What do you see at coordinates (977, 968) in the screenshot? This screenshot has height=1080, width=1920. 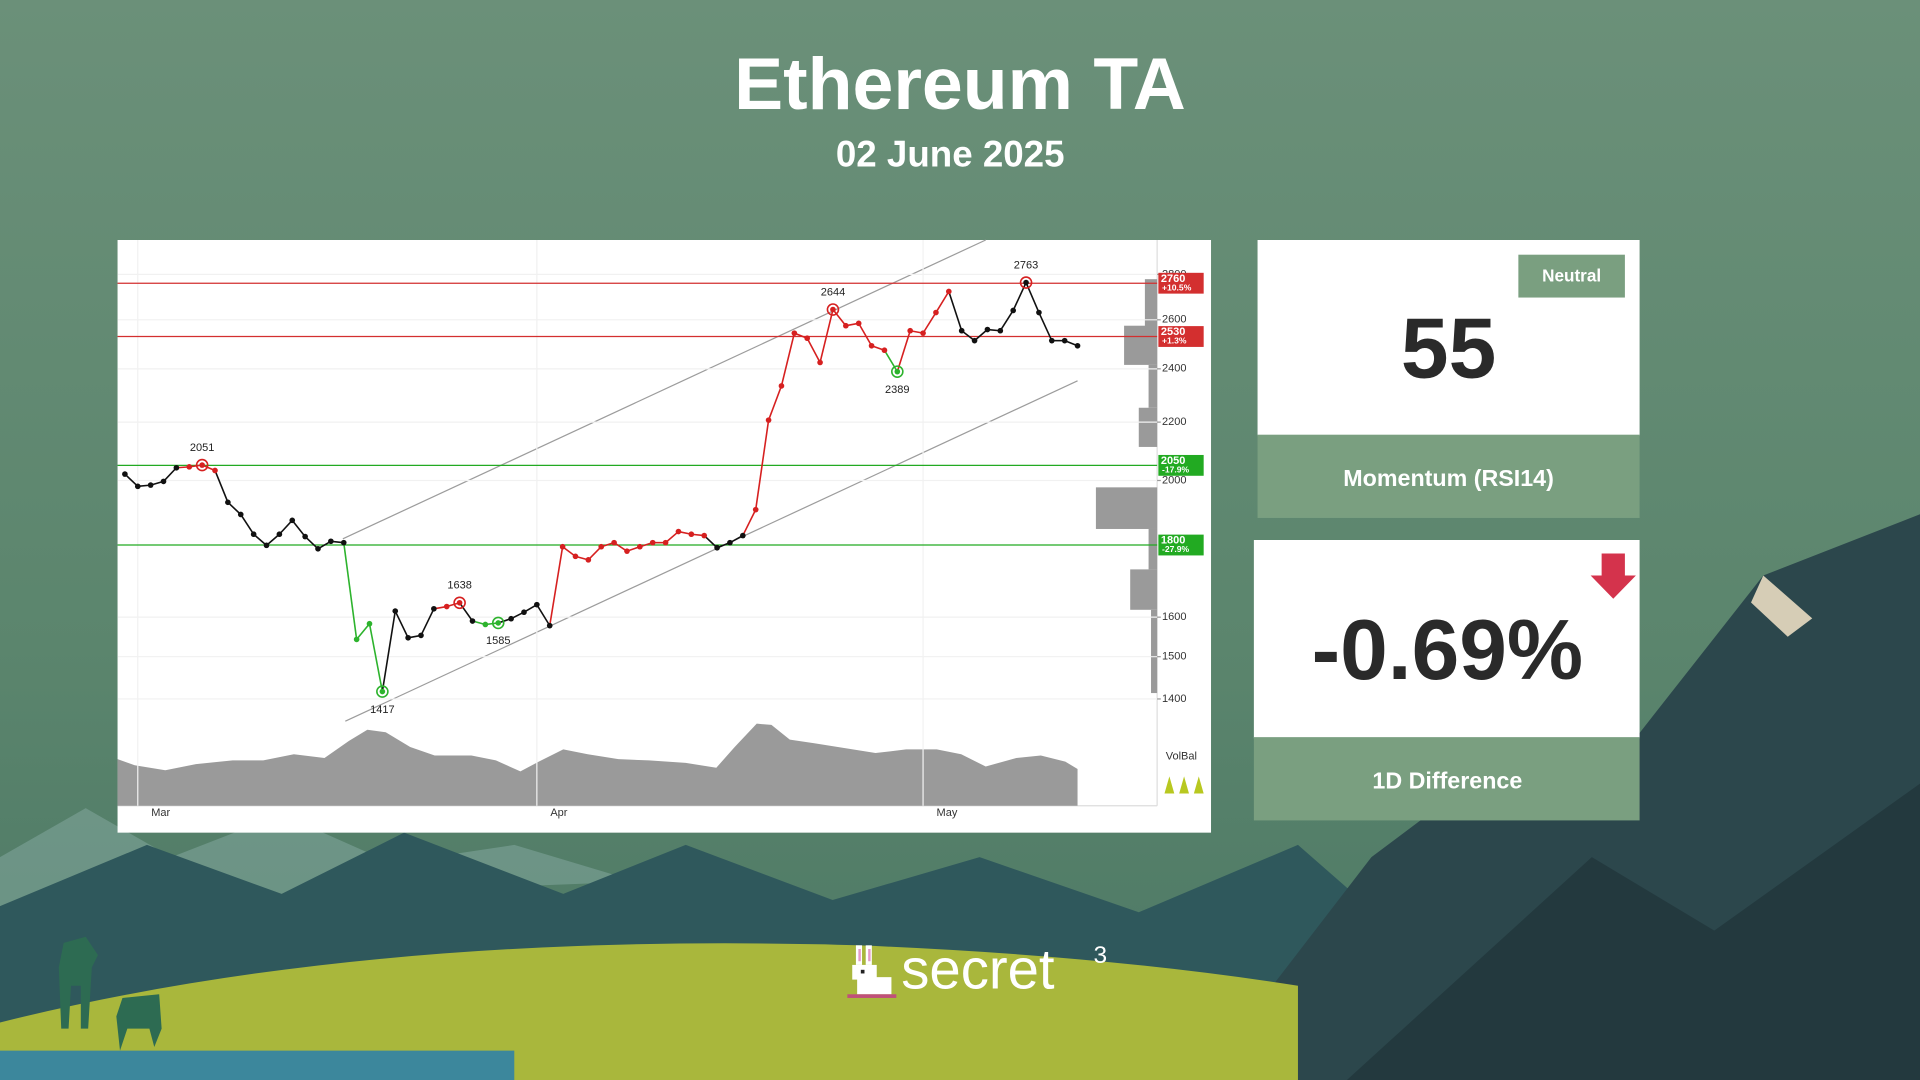 I see `brand-logo: secret 3` at bounding box center [977, 968].